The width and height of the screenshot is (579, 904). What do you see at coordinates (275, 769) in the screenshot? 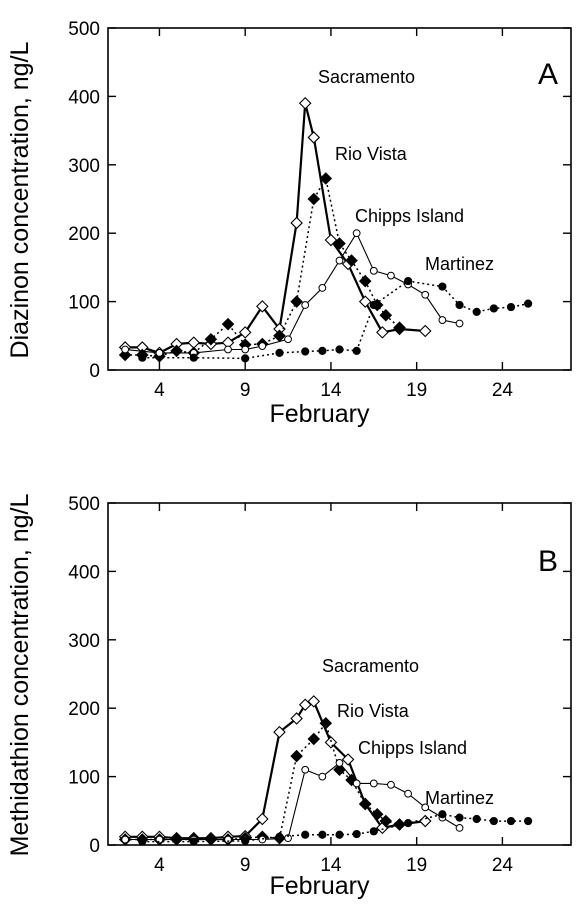
I see `series-line-sacramento` at bounding box center [275, 769].